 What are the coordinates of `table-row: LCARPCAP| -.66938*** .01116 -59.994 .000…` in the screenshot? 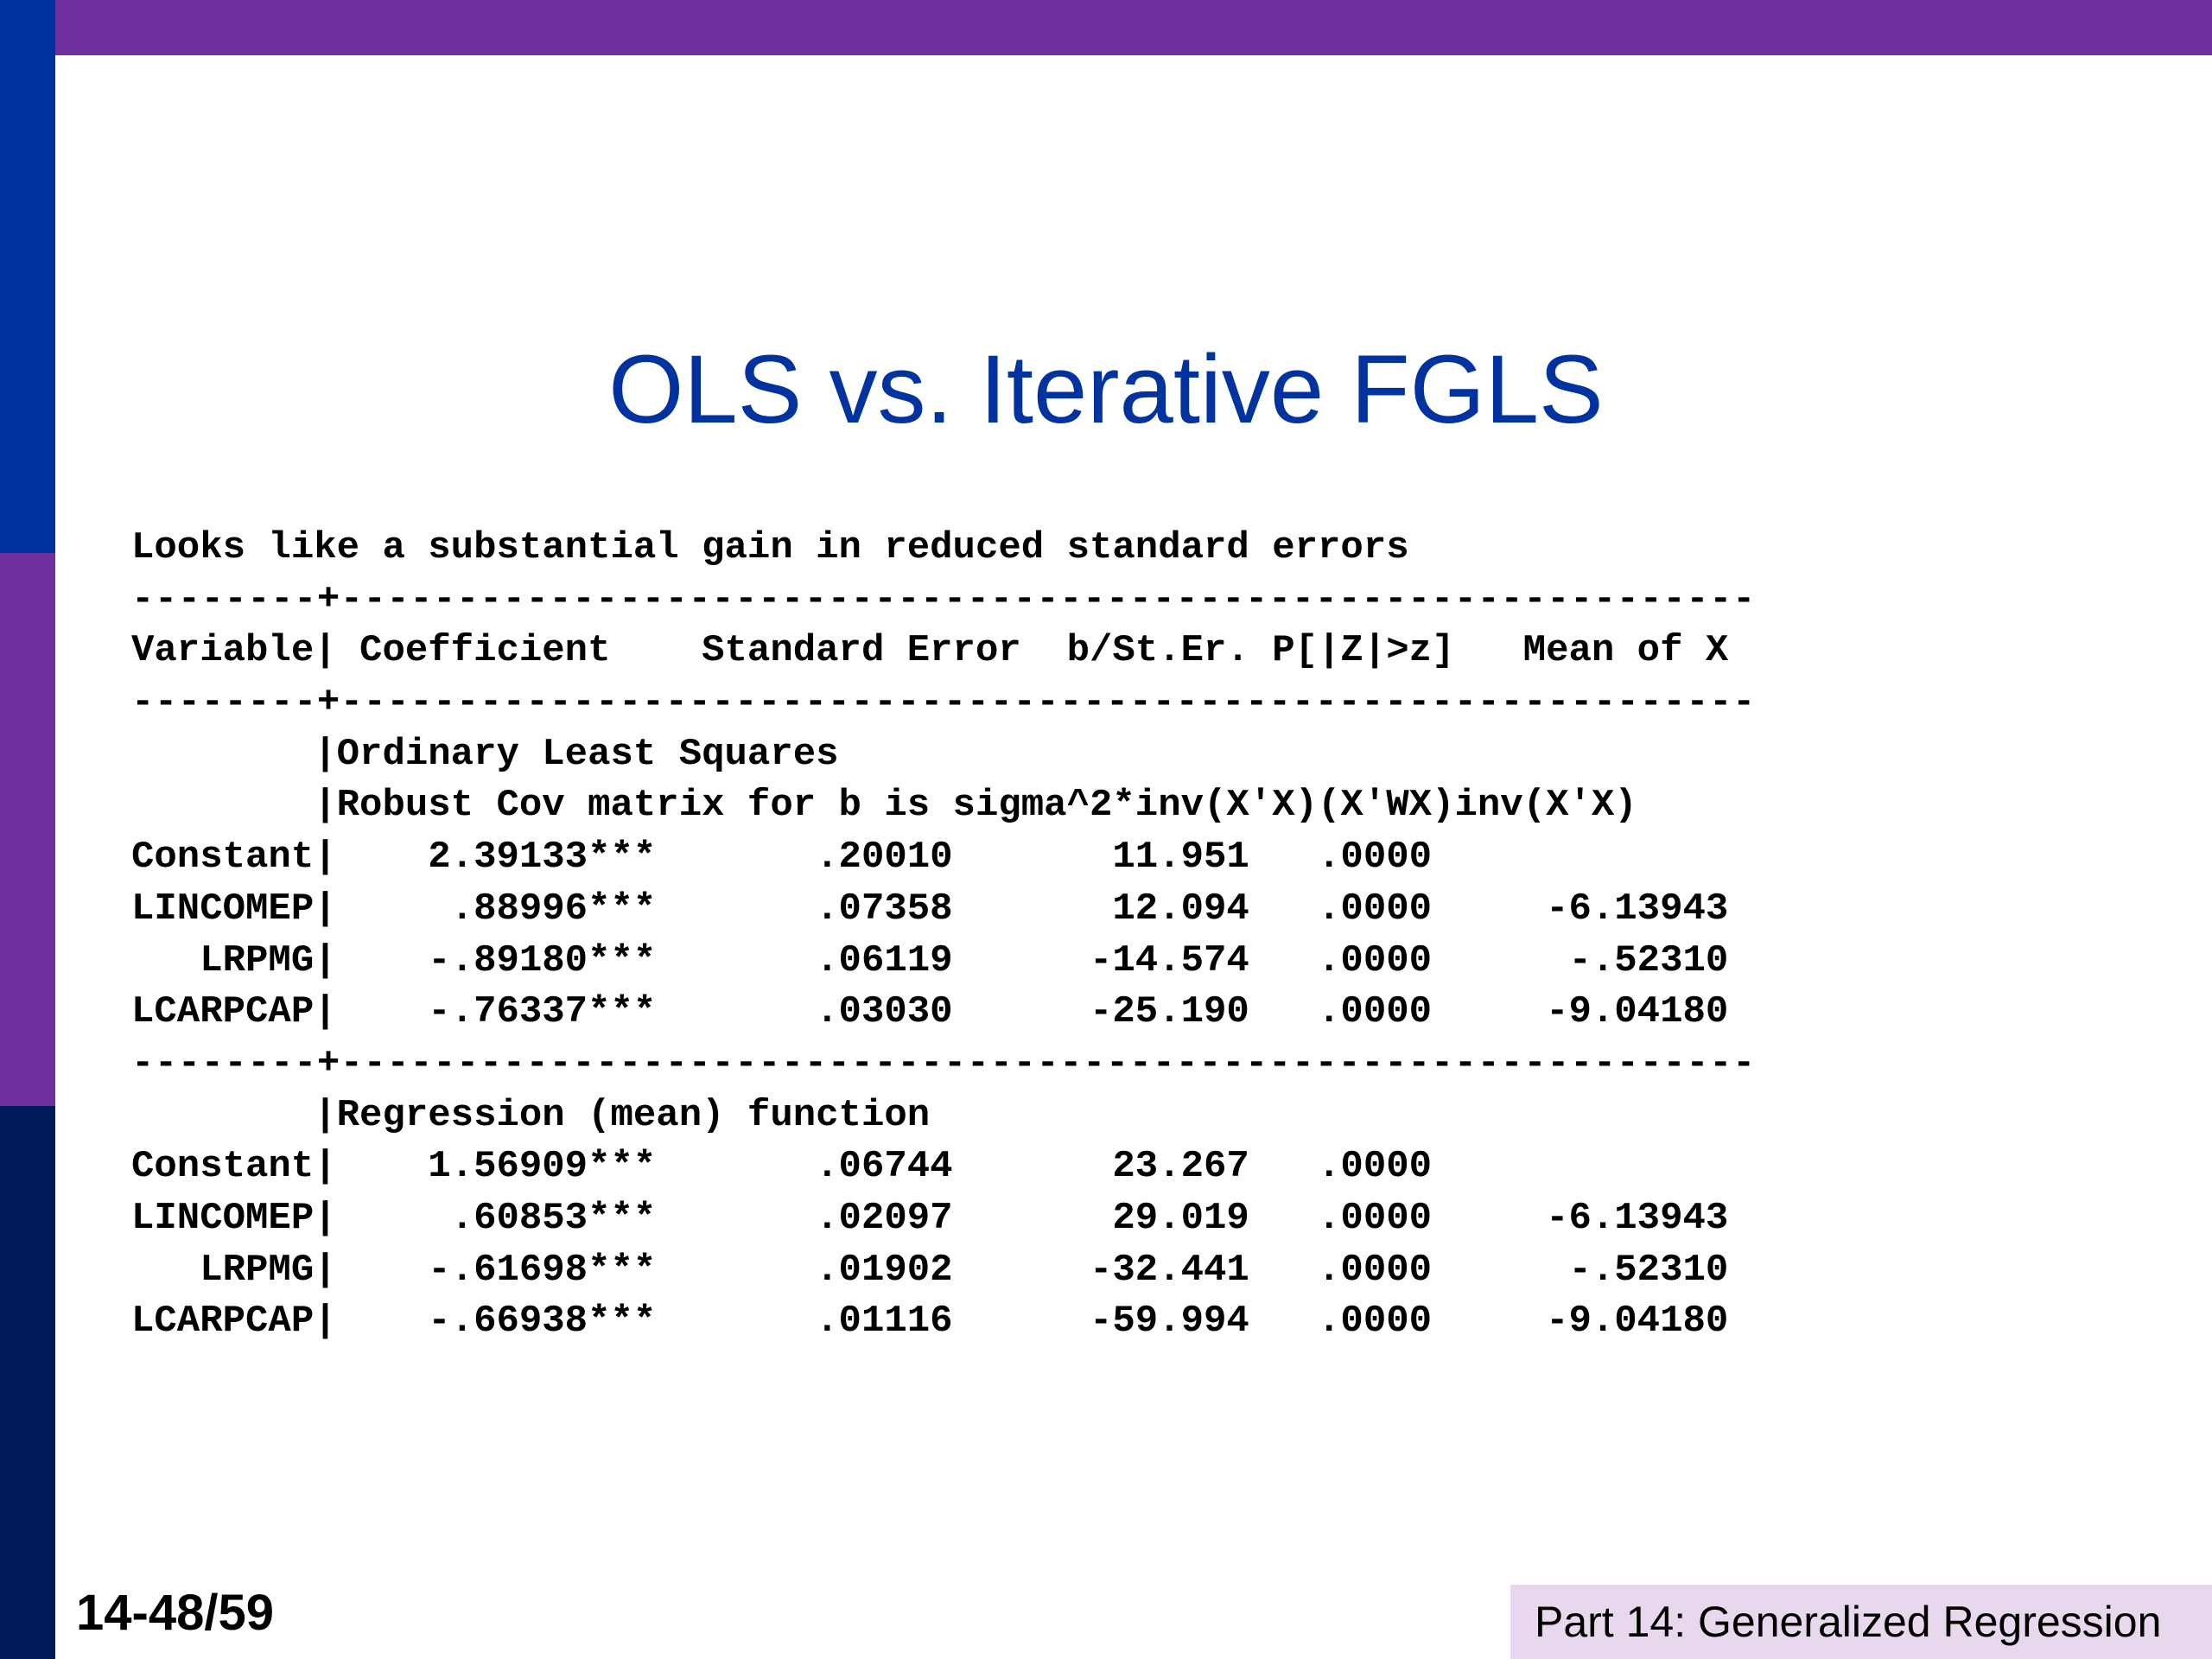 It's located at (930, 1322).